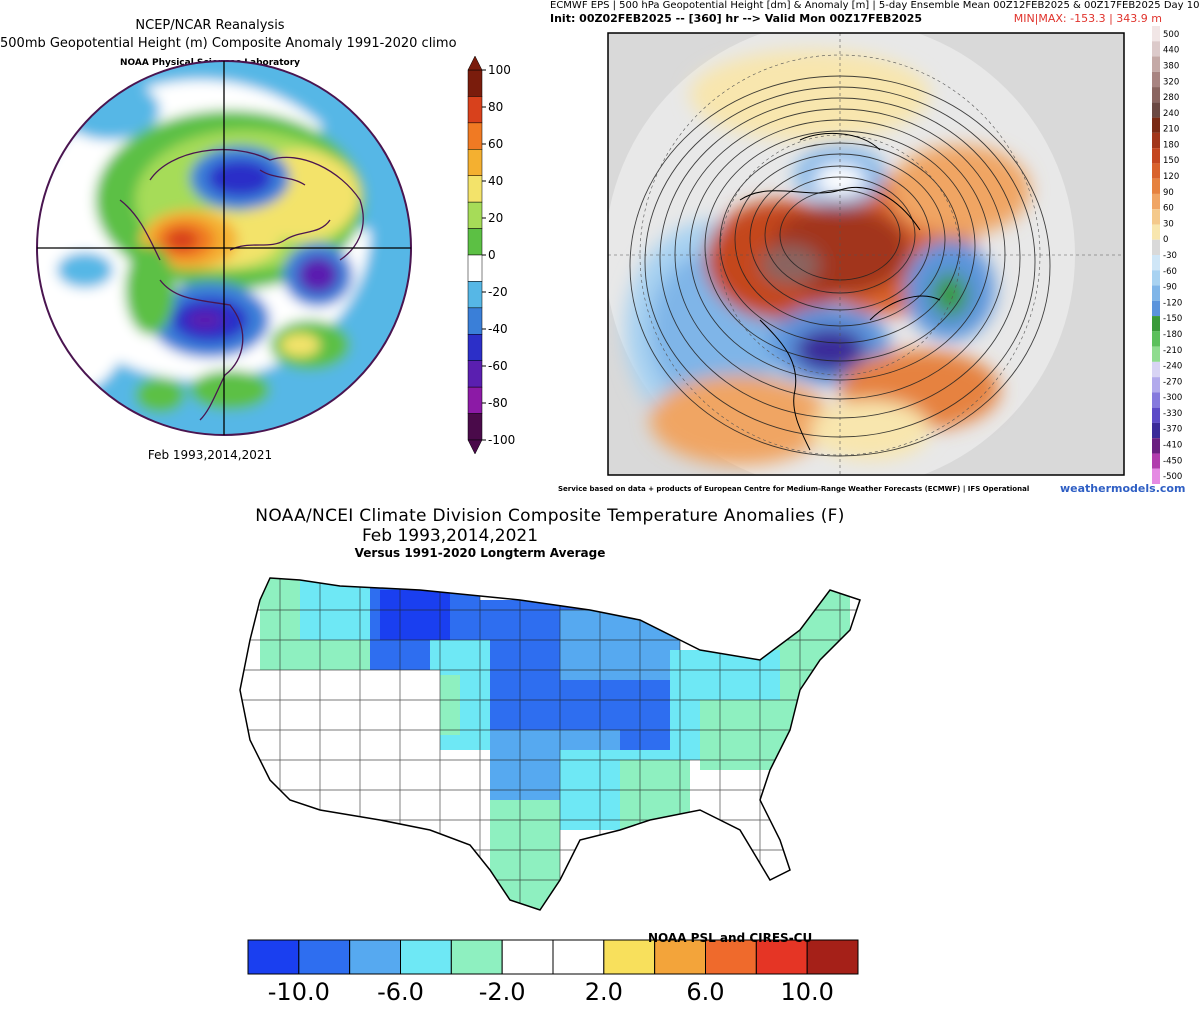 The image size is (1200, 1010). I want to click on ecmwf-colorbar-label: -370, so click(1172, 430).